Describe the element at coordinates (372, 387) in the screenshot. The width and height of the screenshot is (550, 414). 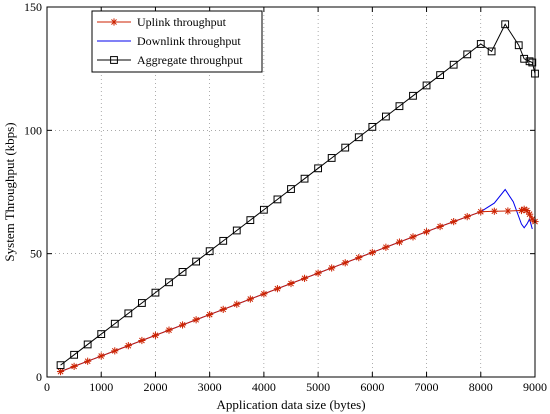
I see `x-tick-label: 6000` at that location.